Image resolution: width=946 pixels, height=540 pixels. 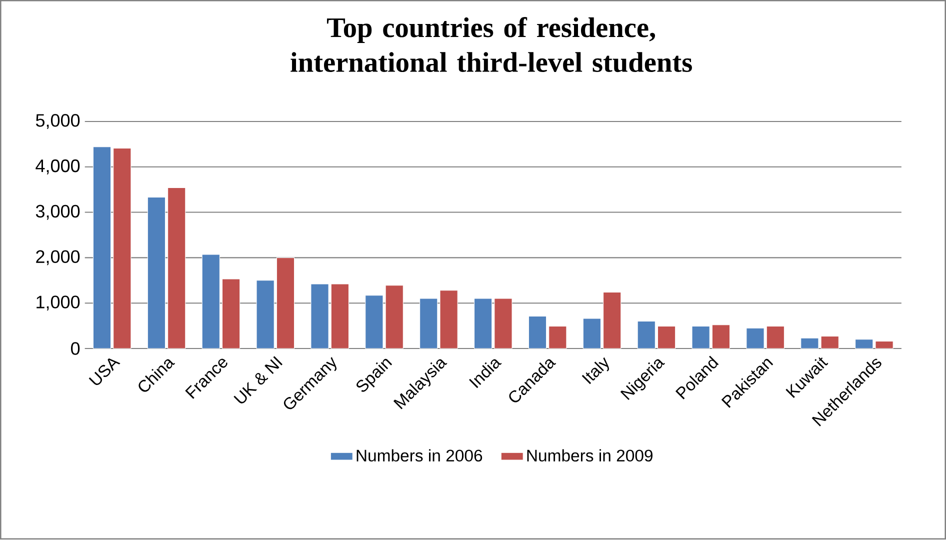 I want to click on y-tick-label: 3,000, so click(x=58, y=212).